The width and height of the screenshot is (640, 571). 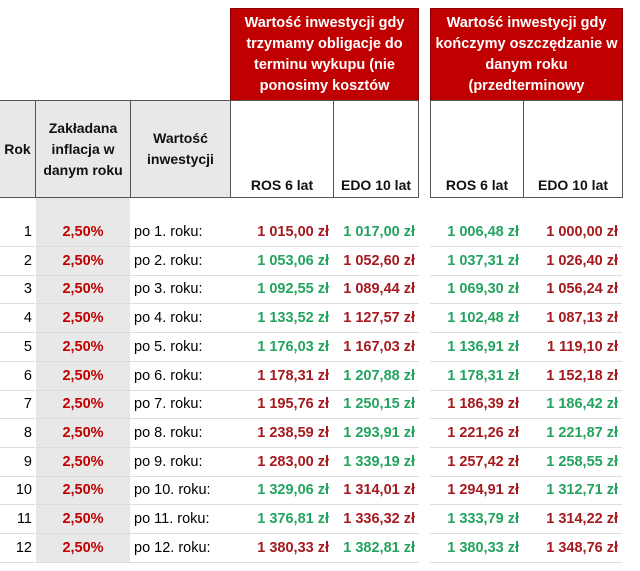 I want to click on cell-label: po 8. roku:, so click(x=180, y=433).